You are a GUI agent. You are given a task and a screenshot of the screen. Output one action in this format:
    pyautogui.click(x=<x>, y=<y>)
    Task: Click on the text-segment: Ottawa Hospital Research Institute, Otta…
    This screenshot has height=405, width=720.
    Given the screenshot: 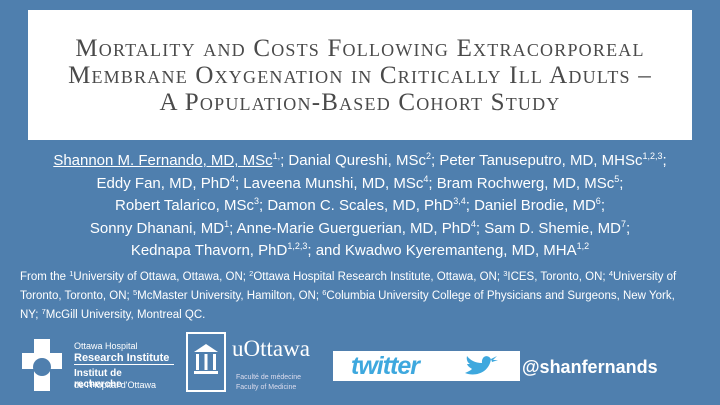 What is the action you would take?
    pyautogui.click(x=378, y=277)
    